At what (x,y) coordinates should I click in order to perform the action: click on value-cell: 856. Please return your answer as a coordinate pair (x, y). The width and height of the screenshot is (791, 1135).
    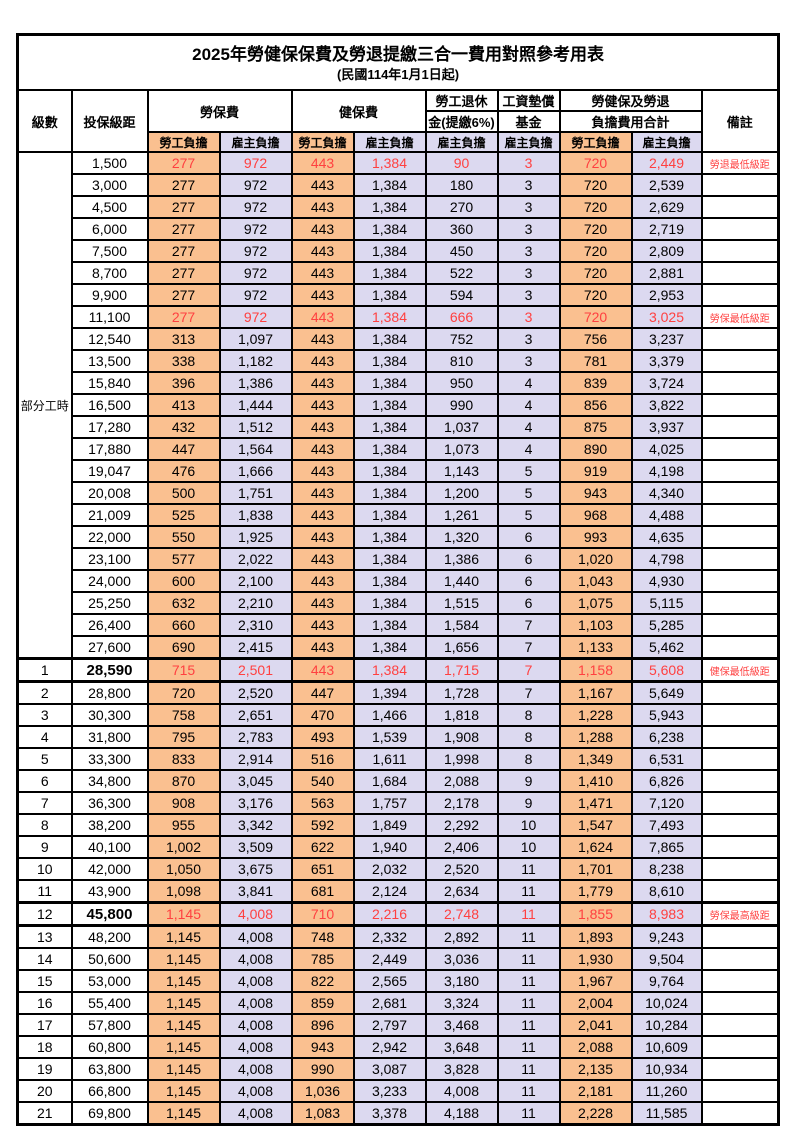
    Looking at the image, I should click on (595, 405).